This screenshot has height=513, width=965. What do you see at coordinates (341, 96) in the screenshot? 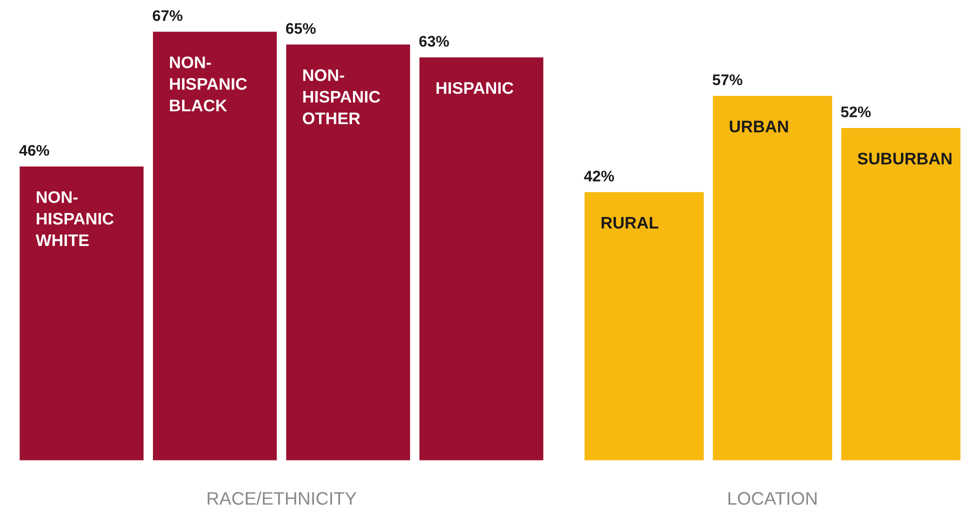
I see `category-label: NON- HISPANIC OTHER` at bounding box center [341, 96].